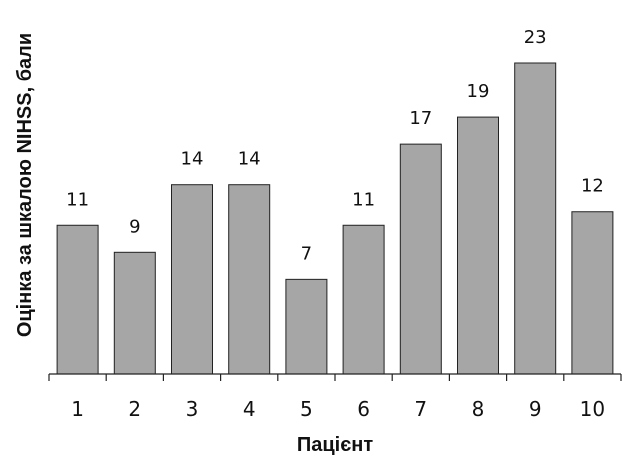 This screenshot has width=622, height=461. I want to click on x-tick-label-2: 2, so click(134, 409).